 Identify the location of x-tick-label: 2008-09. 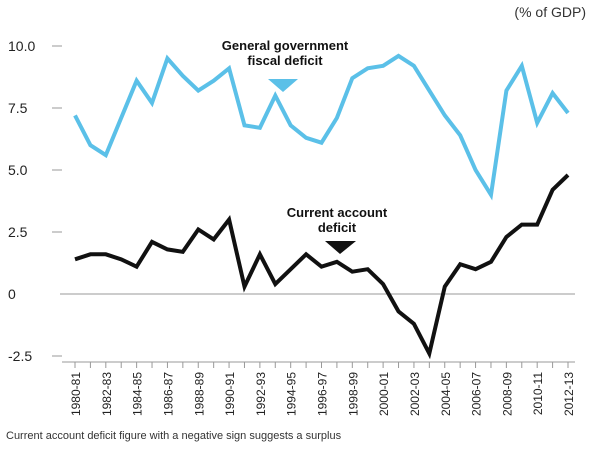
(507, 394).